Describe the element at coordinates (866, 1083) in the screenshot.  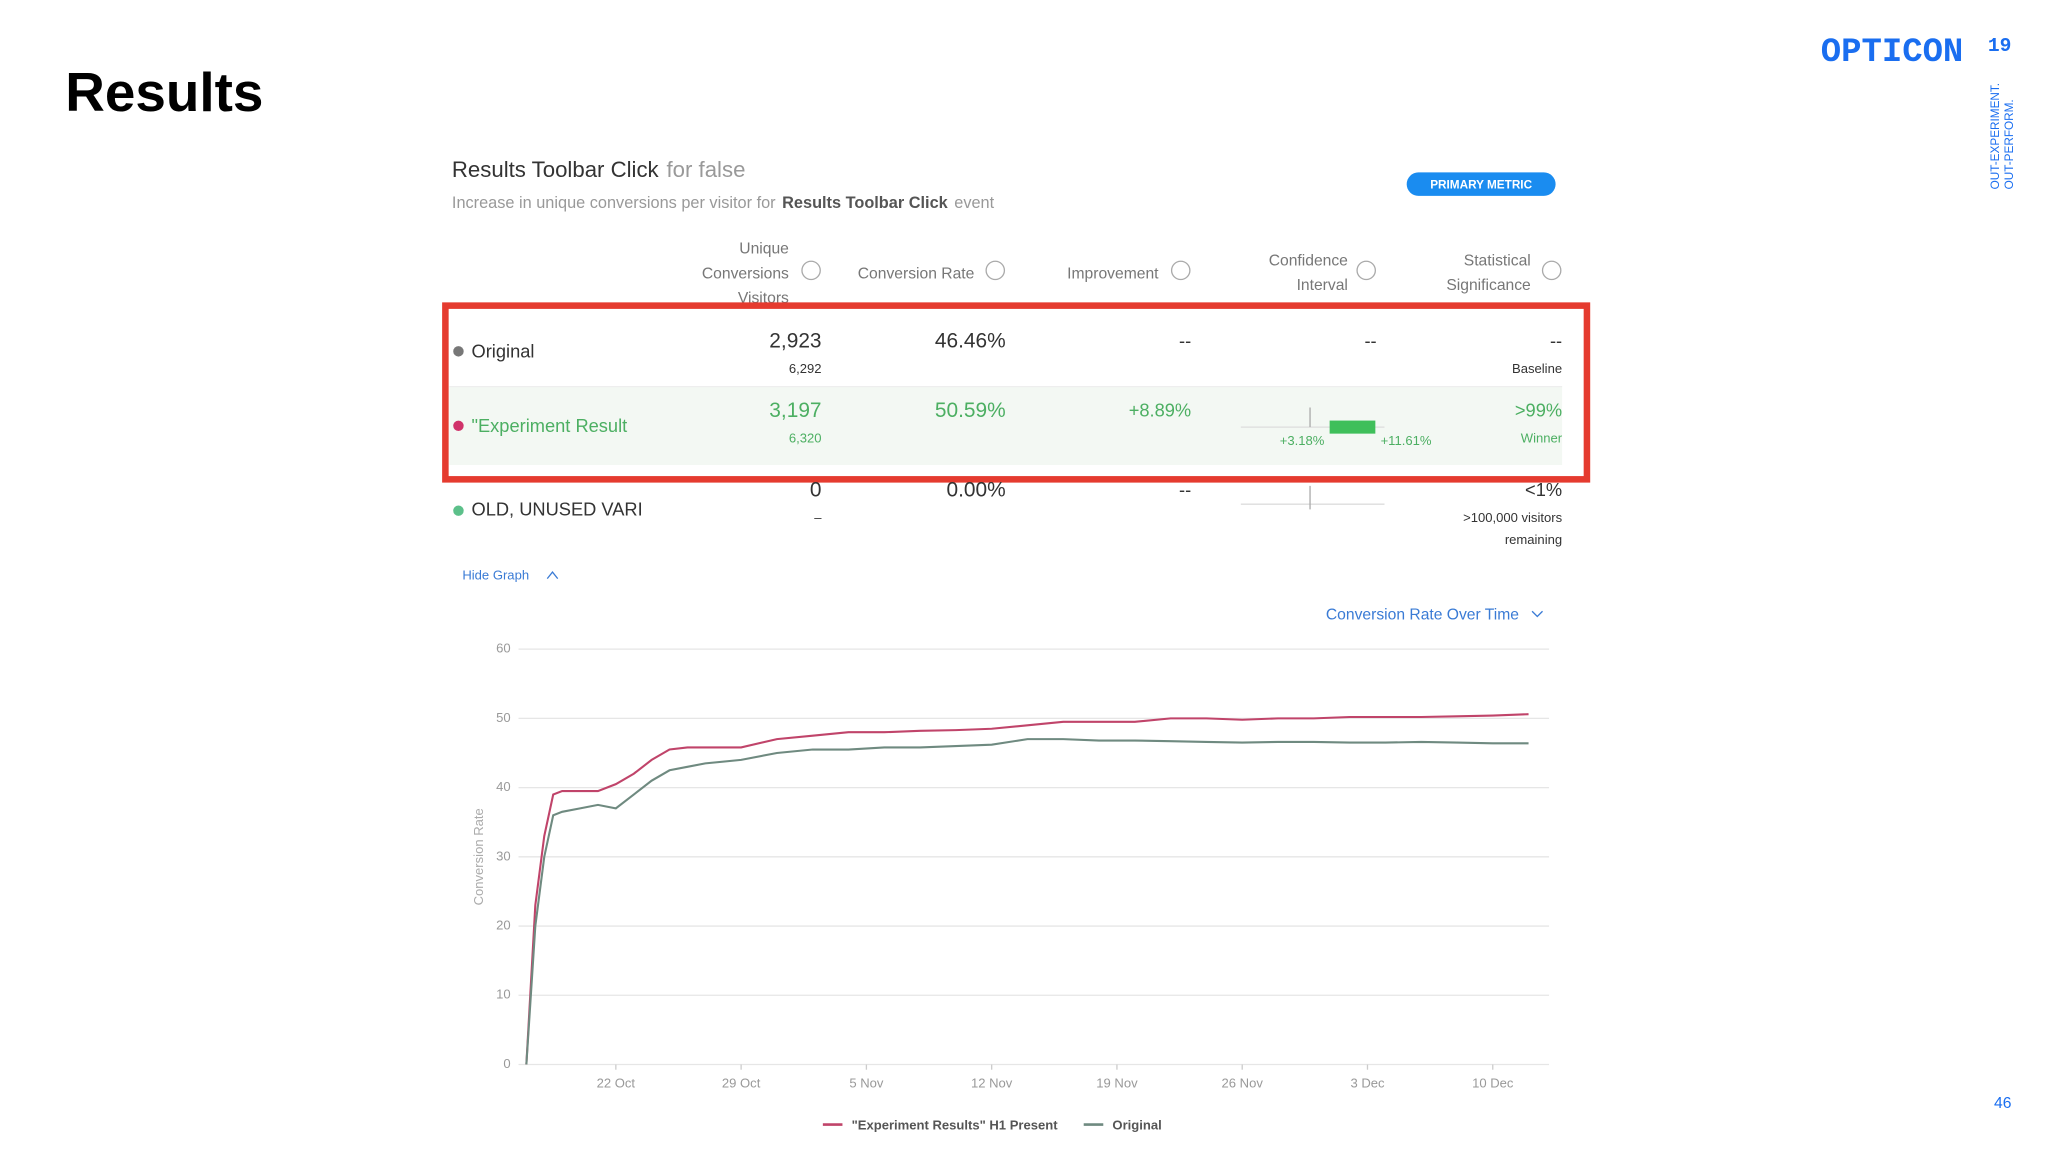
I see `x-tick-label: 5 Nov` at that location.